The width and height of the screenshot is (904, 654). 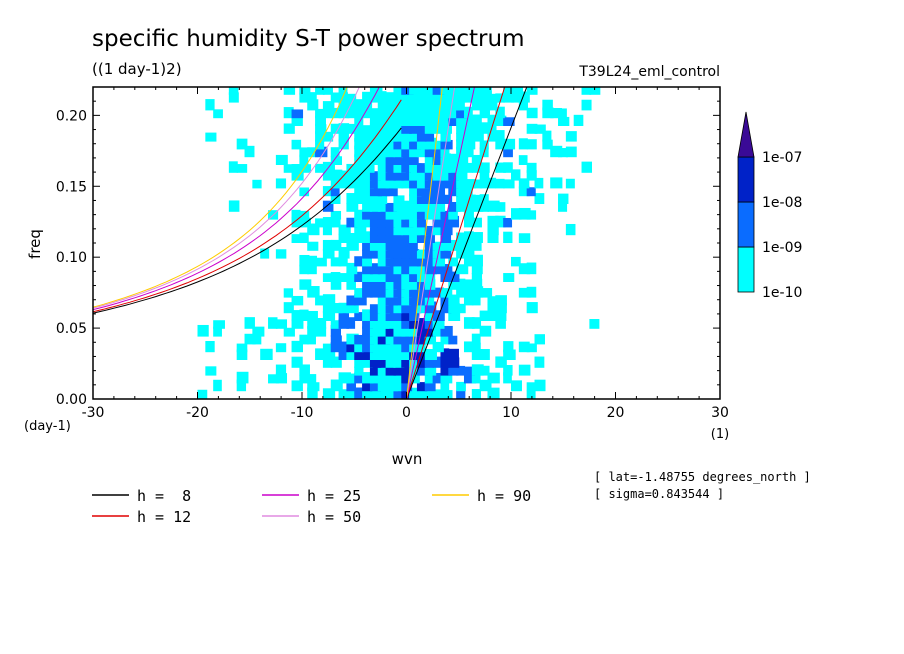 I want to click on x-axis-label: wvn, so click(x=407, y=459).